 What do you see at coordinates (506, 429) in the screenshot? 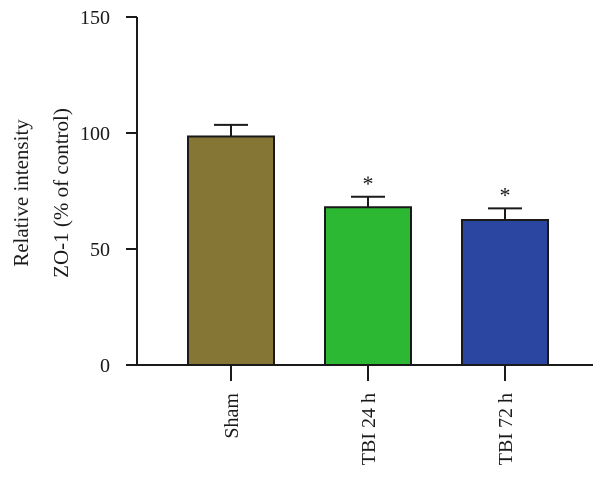
I see `x-tick-label: TBI 72 h` at bounding box center [506, 429].